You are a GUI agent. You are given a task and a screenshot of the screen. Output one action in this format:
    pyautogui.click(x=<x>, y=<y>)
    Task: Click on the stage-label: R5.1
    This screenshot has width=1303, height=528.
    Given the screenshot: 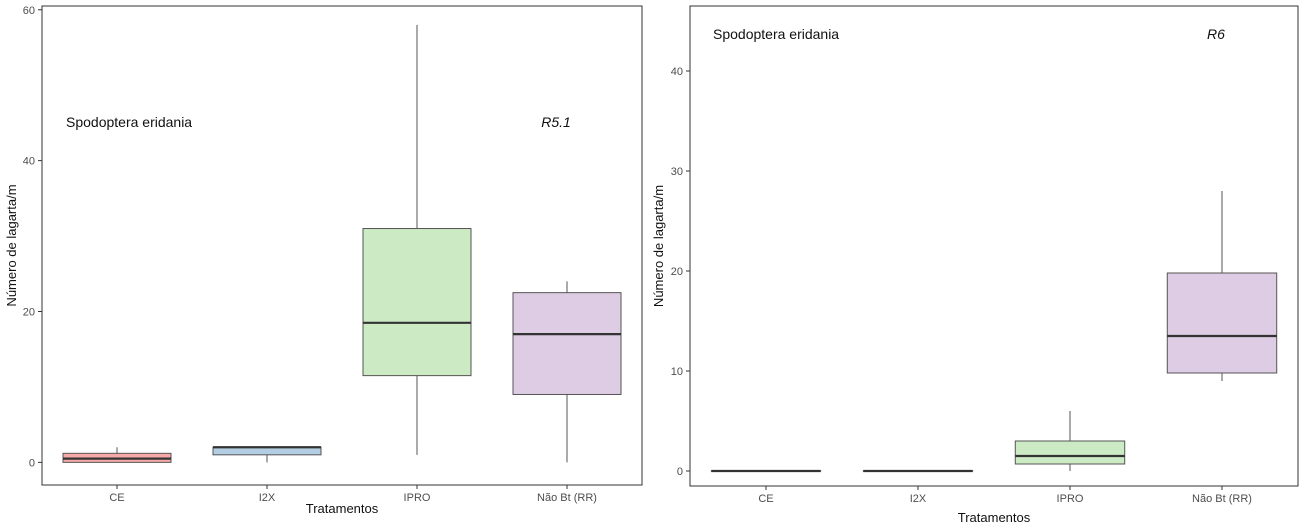 What is the action you would take?
    pyautogui.click(x=556, y=122)
    